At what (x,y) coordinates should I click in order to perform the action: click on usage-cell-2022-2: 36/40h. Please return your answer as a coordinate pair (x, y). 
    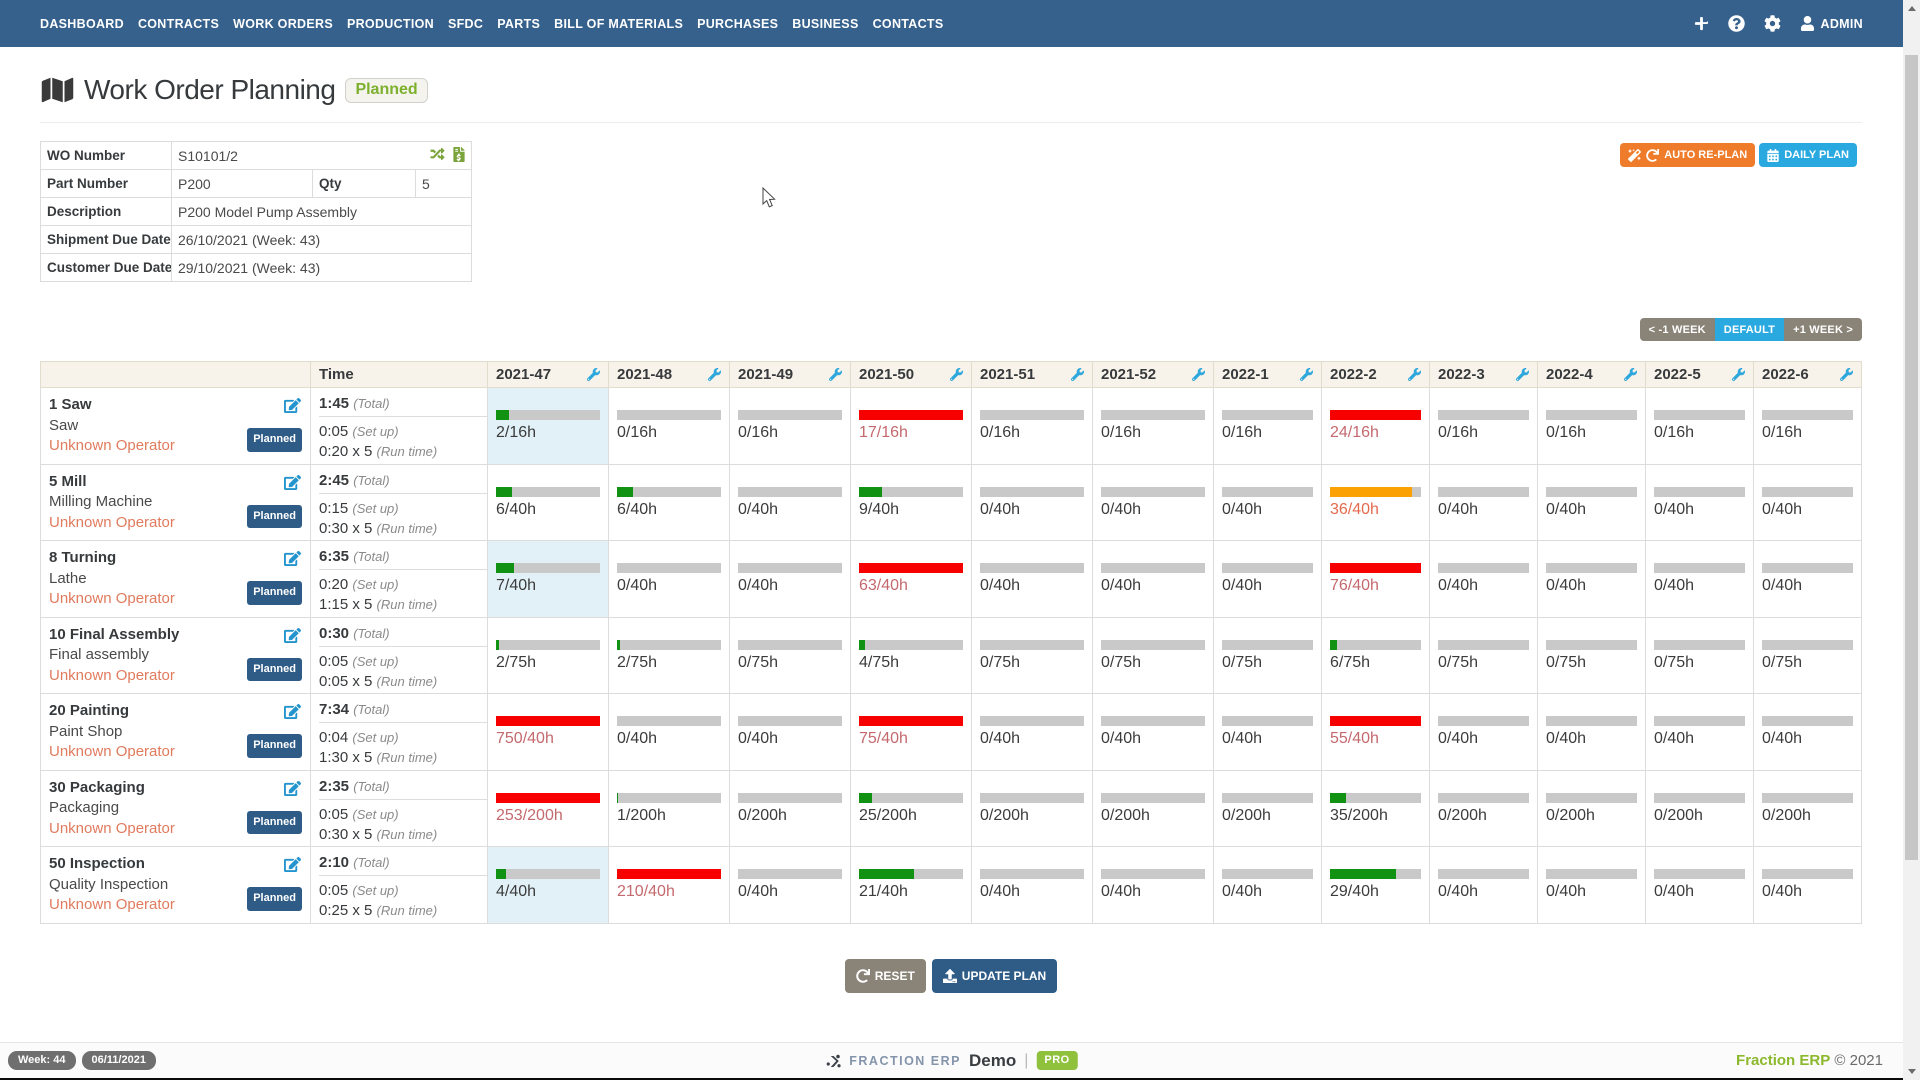
    Looking at the image, I should click on (1375, 502).